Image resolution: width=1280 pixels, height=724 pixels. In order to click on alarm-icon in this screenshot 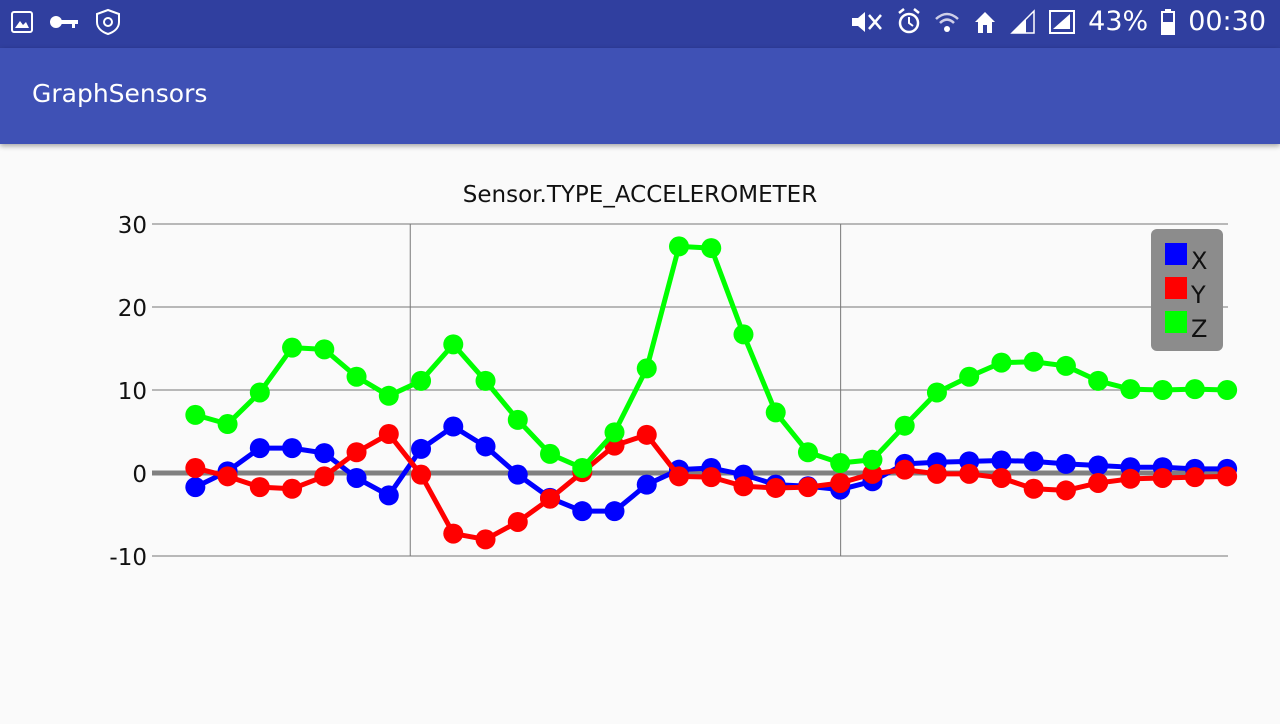, I will do `click(909, 20)`.